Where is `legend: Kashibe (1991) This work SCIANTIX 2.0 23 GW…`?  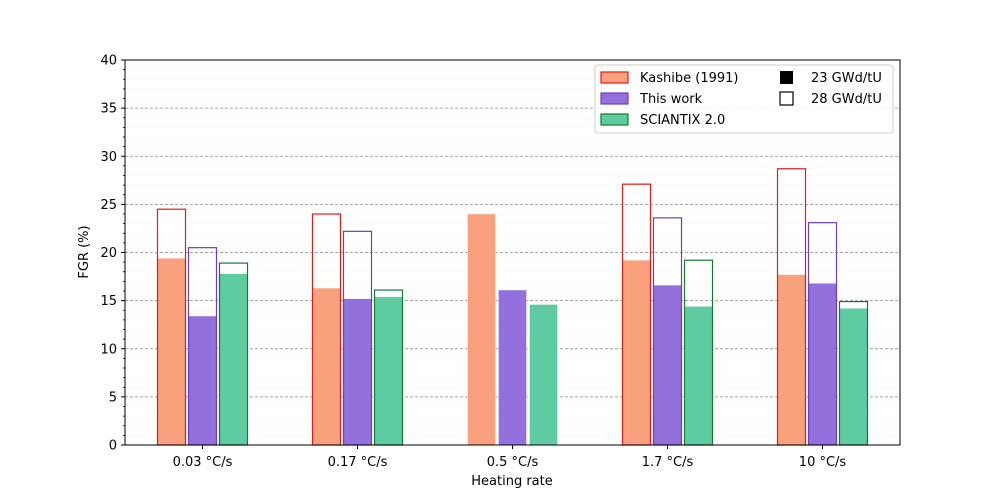 legend: Kashibe (1991) This work SCIANTIX 2.0 23 GW… is located at coordinates (744, 99).